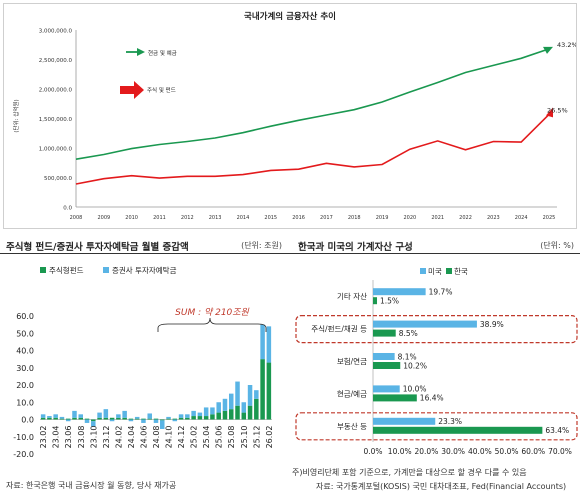 The height and width of the screenshot is (498, 580). What do you see at coordinates (382, 218) in the screenshot?
I see `x-tick-label: 2019` at bounding box center [382, 218].